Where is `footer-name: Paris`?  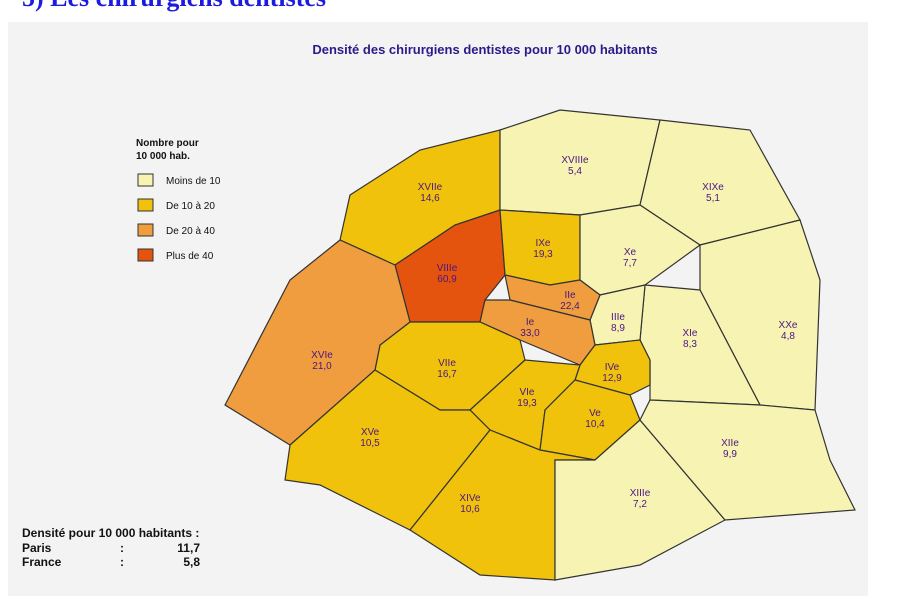 footer-name: Paris is located at coordinates (37, 548).